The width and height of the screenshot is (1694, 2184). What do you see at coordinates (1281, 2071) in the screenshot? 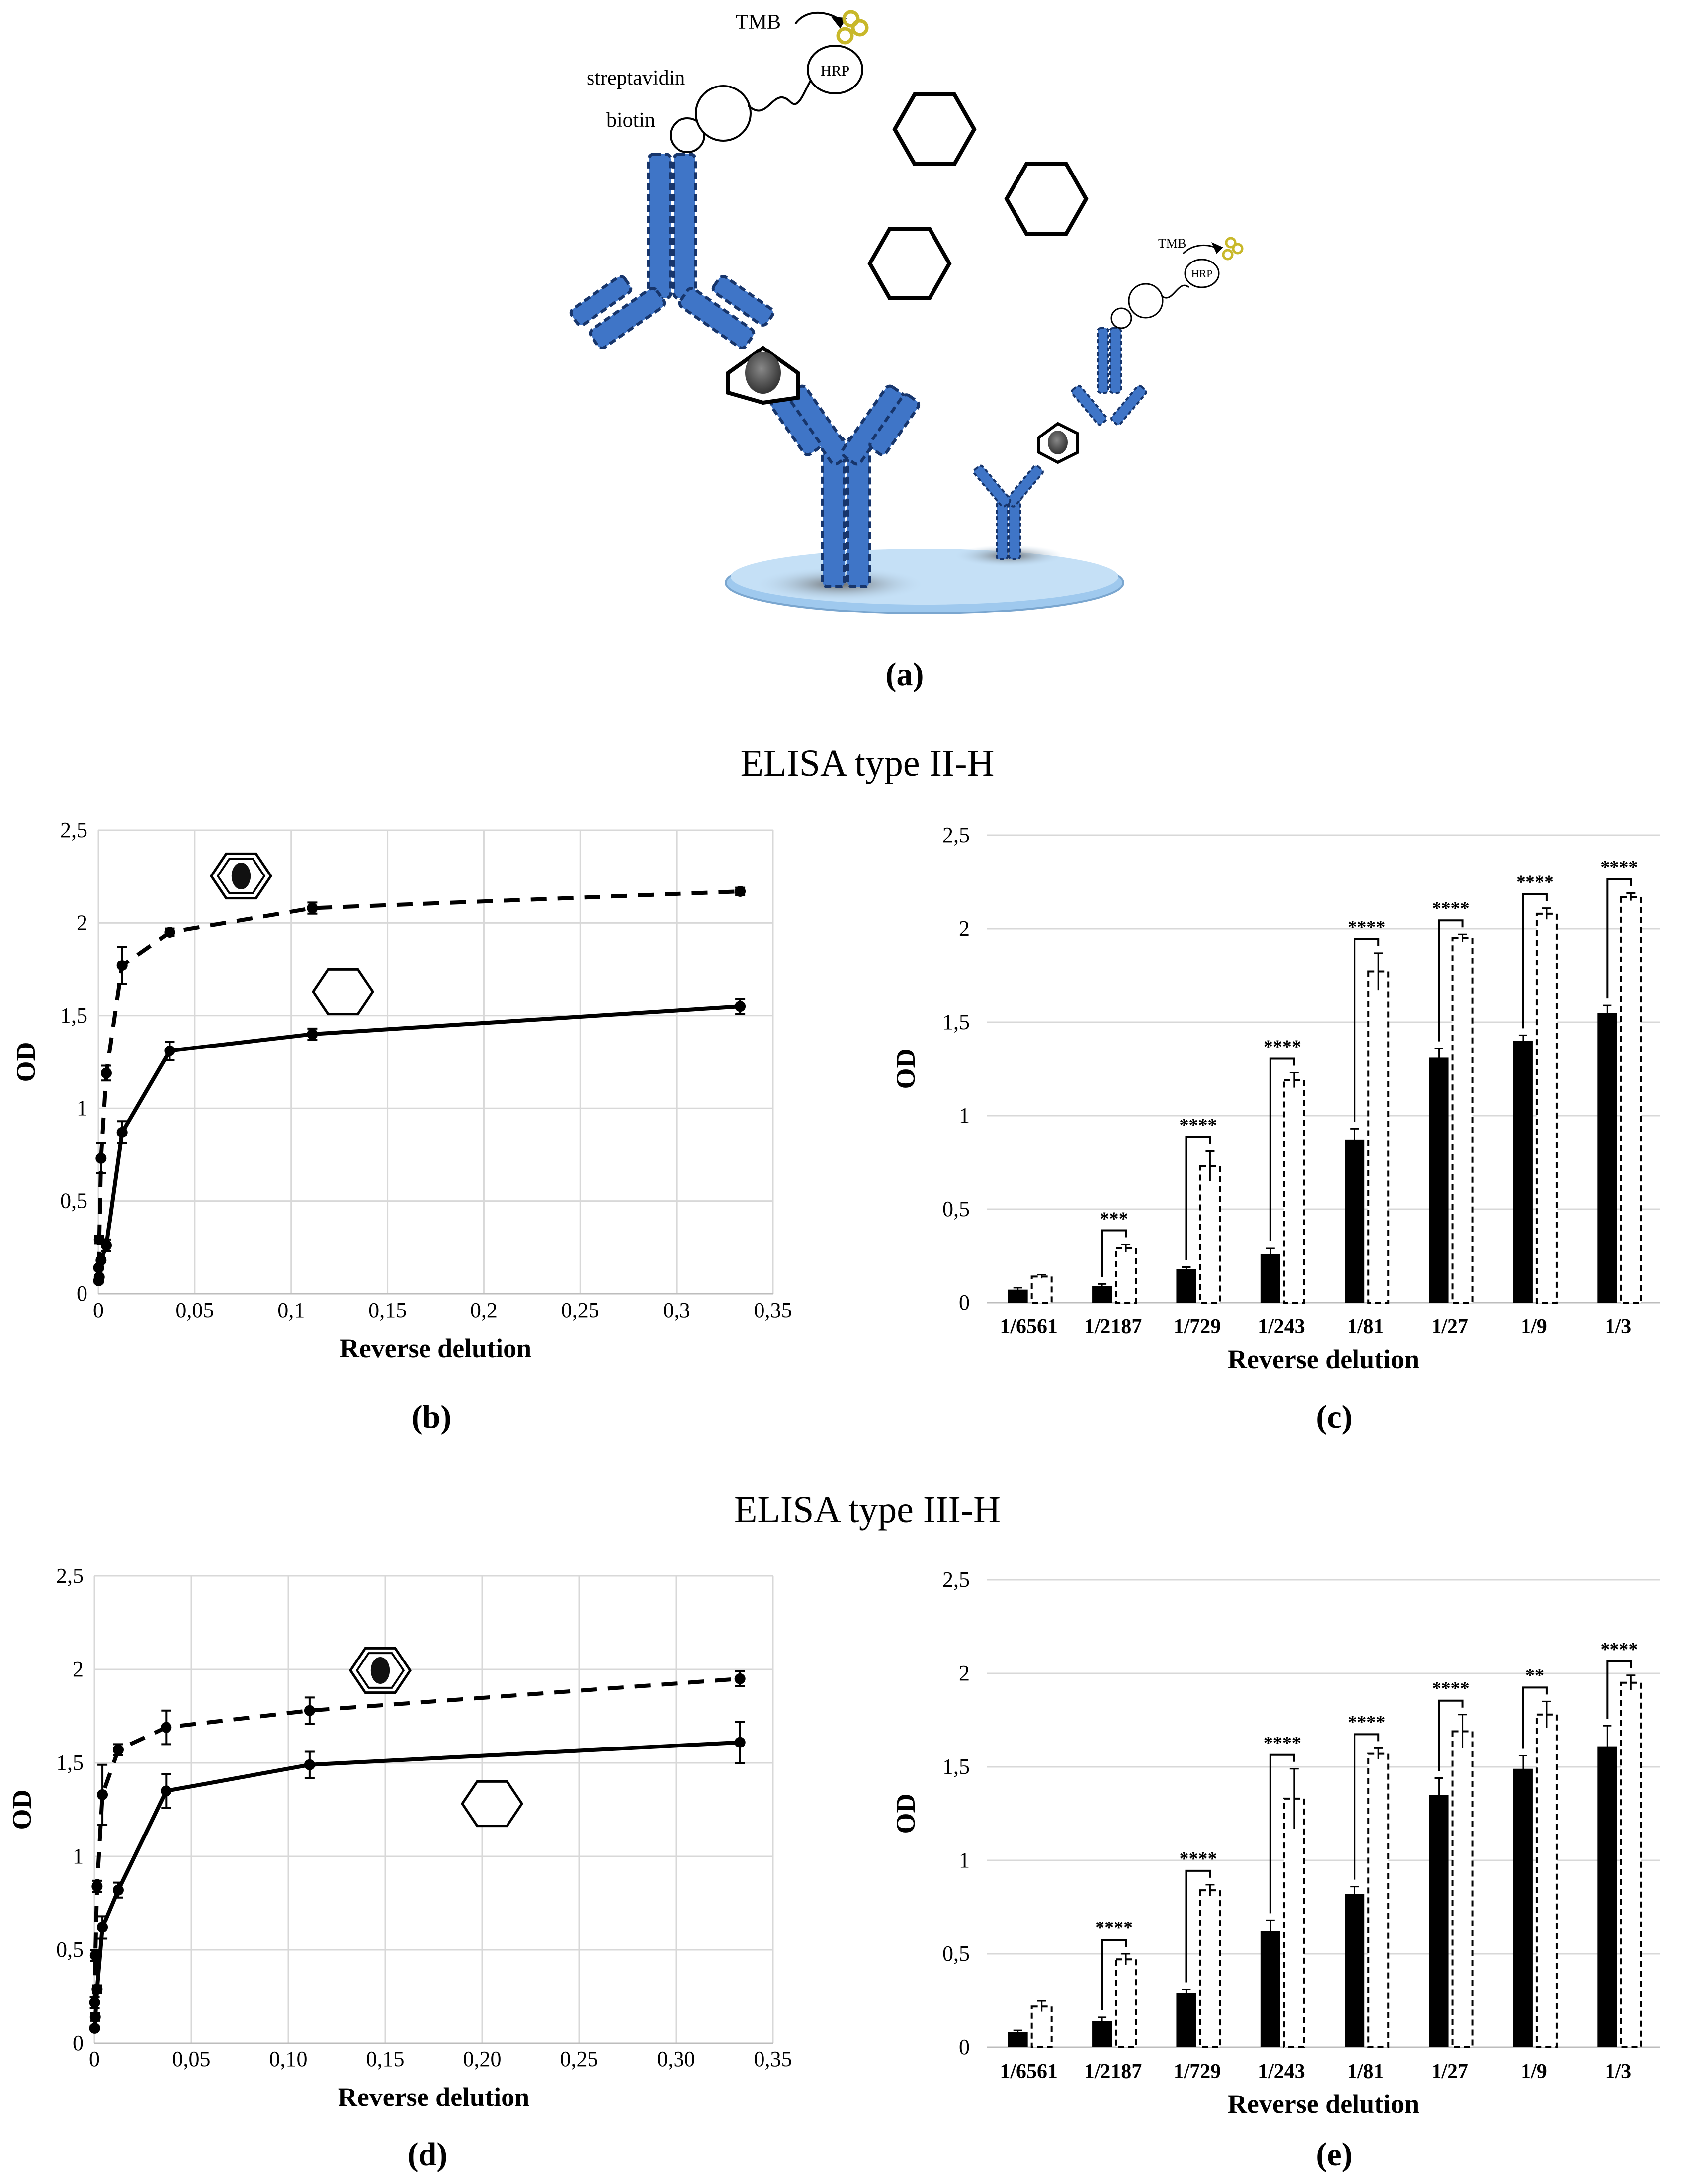
I see `x-tick-label: 1/243` at bounding box center [1281, 2071].